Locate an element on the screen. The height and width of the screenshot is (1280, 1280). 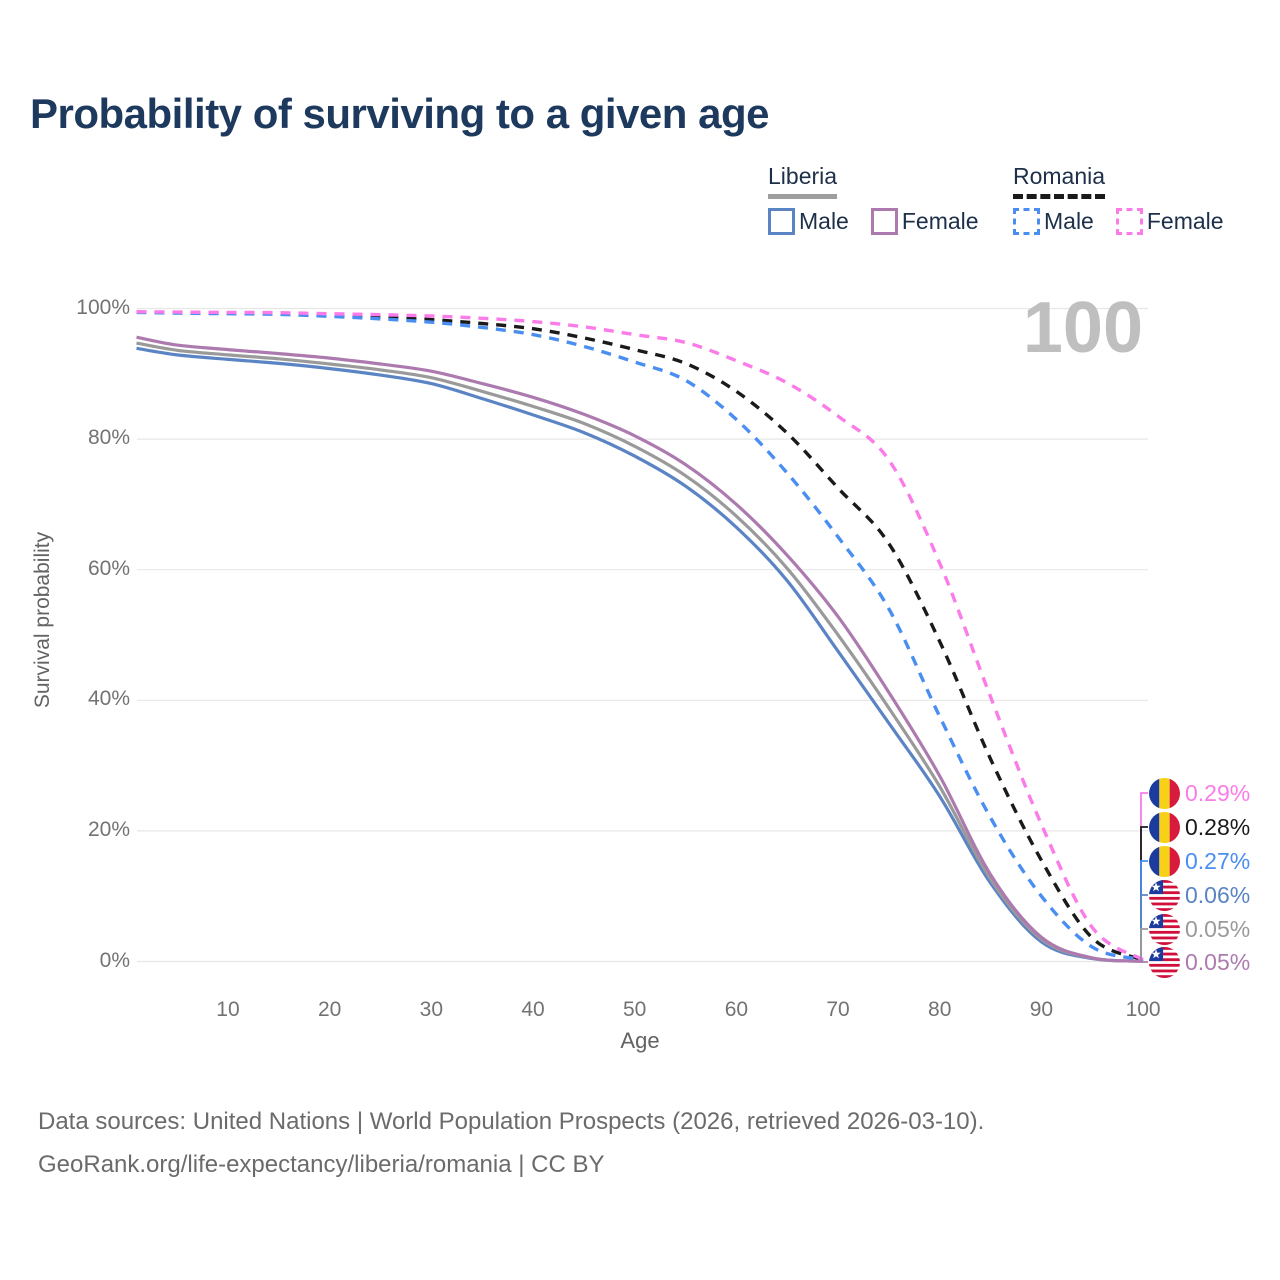
x-tick-label: 80 is located at coordinates (940, 1009).